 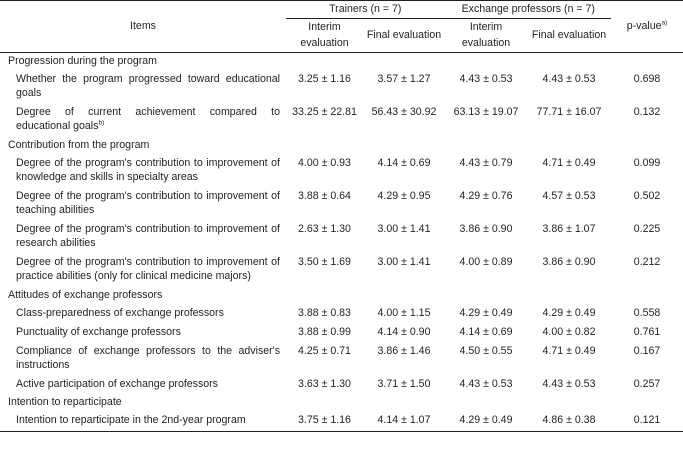 I want to click on section-row: Intention to reparticipate, so click(x=341, y=403).